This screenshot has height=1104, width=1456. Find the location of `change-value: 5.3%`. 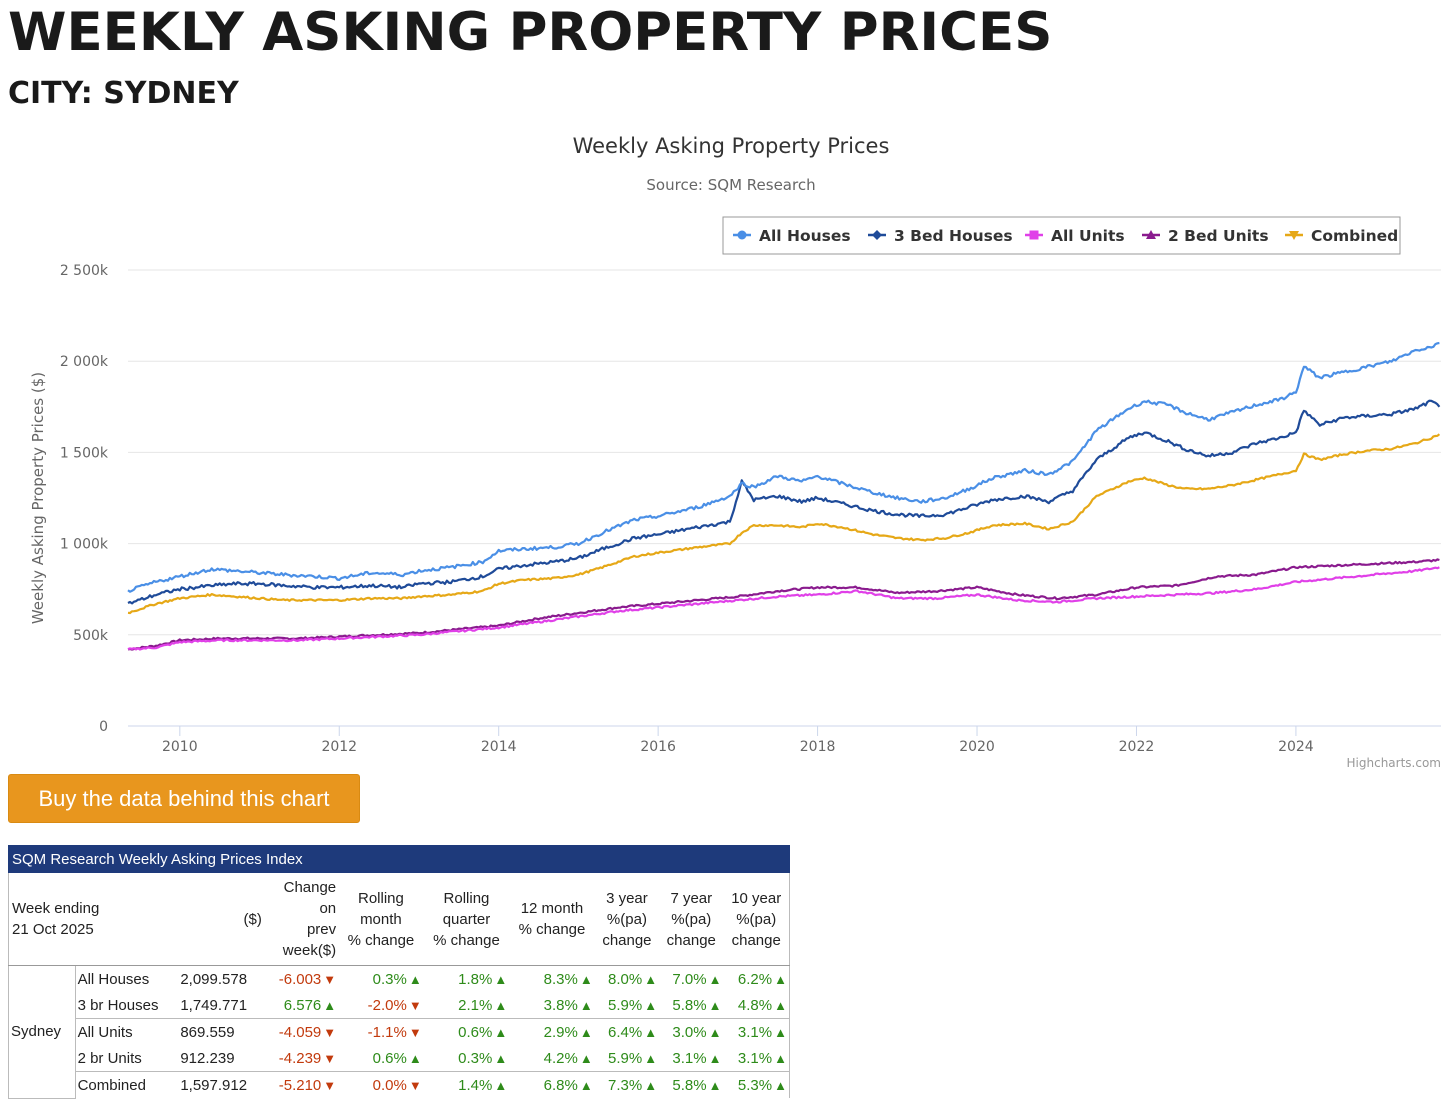

change-value: 5.3% is located at coordinates (755, 1085).